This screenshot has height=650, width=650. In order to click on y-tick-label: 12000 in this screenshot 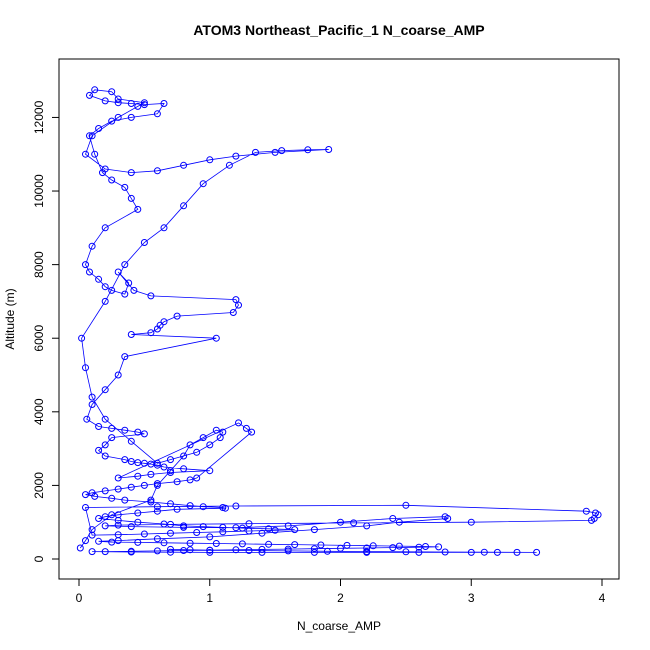, I will do `click(39, 117)`.